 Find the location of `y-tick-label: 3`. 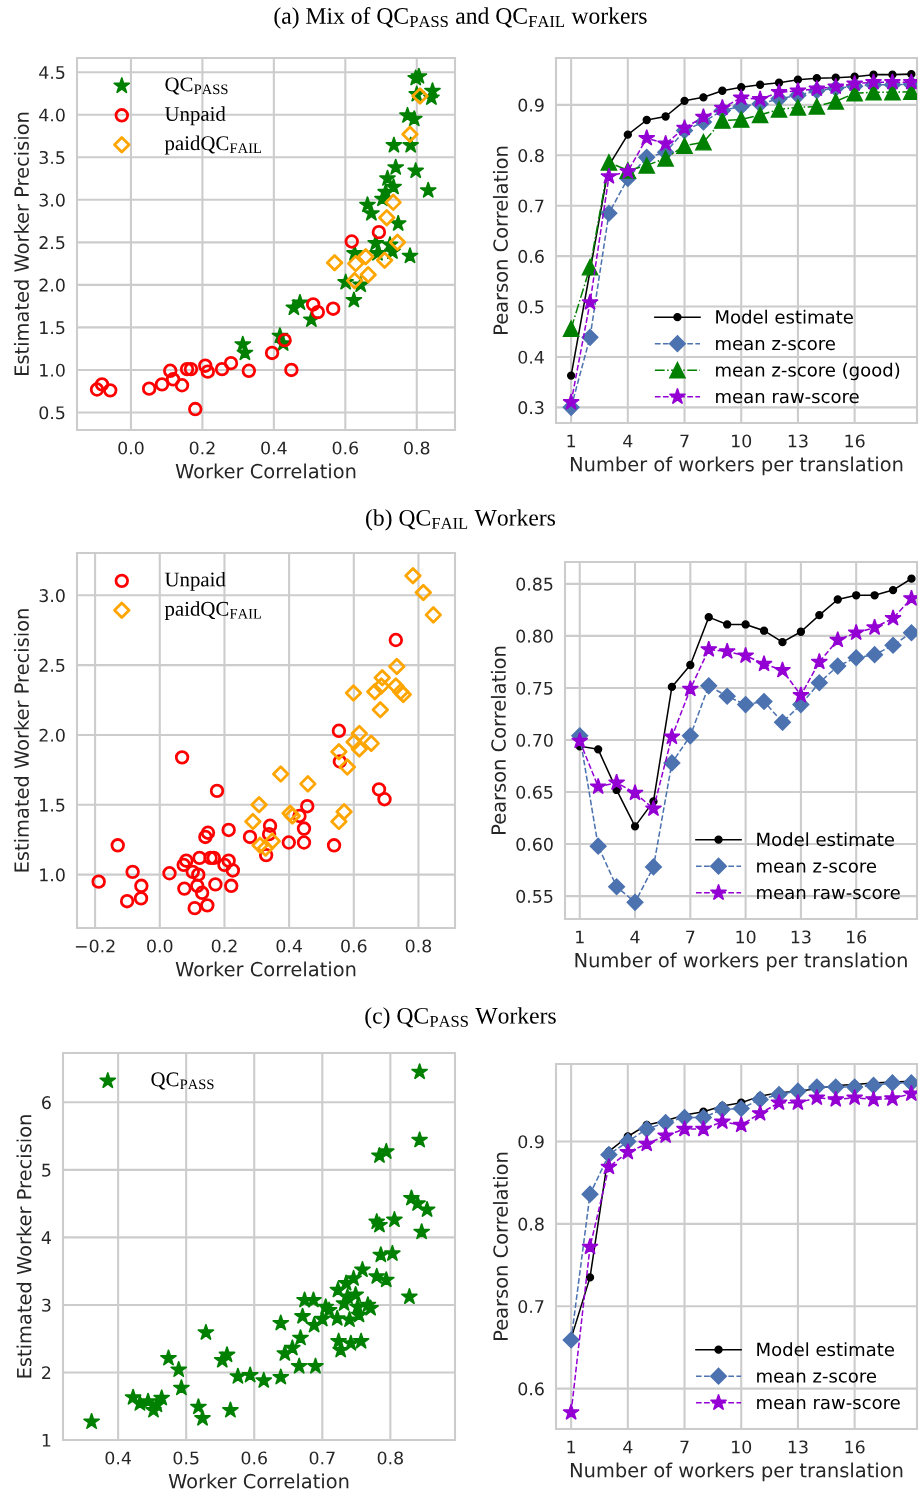

y-tick-label: 3 is located at coordinates (46, 1305).